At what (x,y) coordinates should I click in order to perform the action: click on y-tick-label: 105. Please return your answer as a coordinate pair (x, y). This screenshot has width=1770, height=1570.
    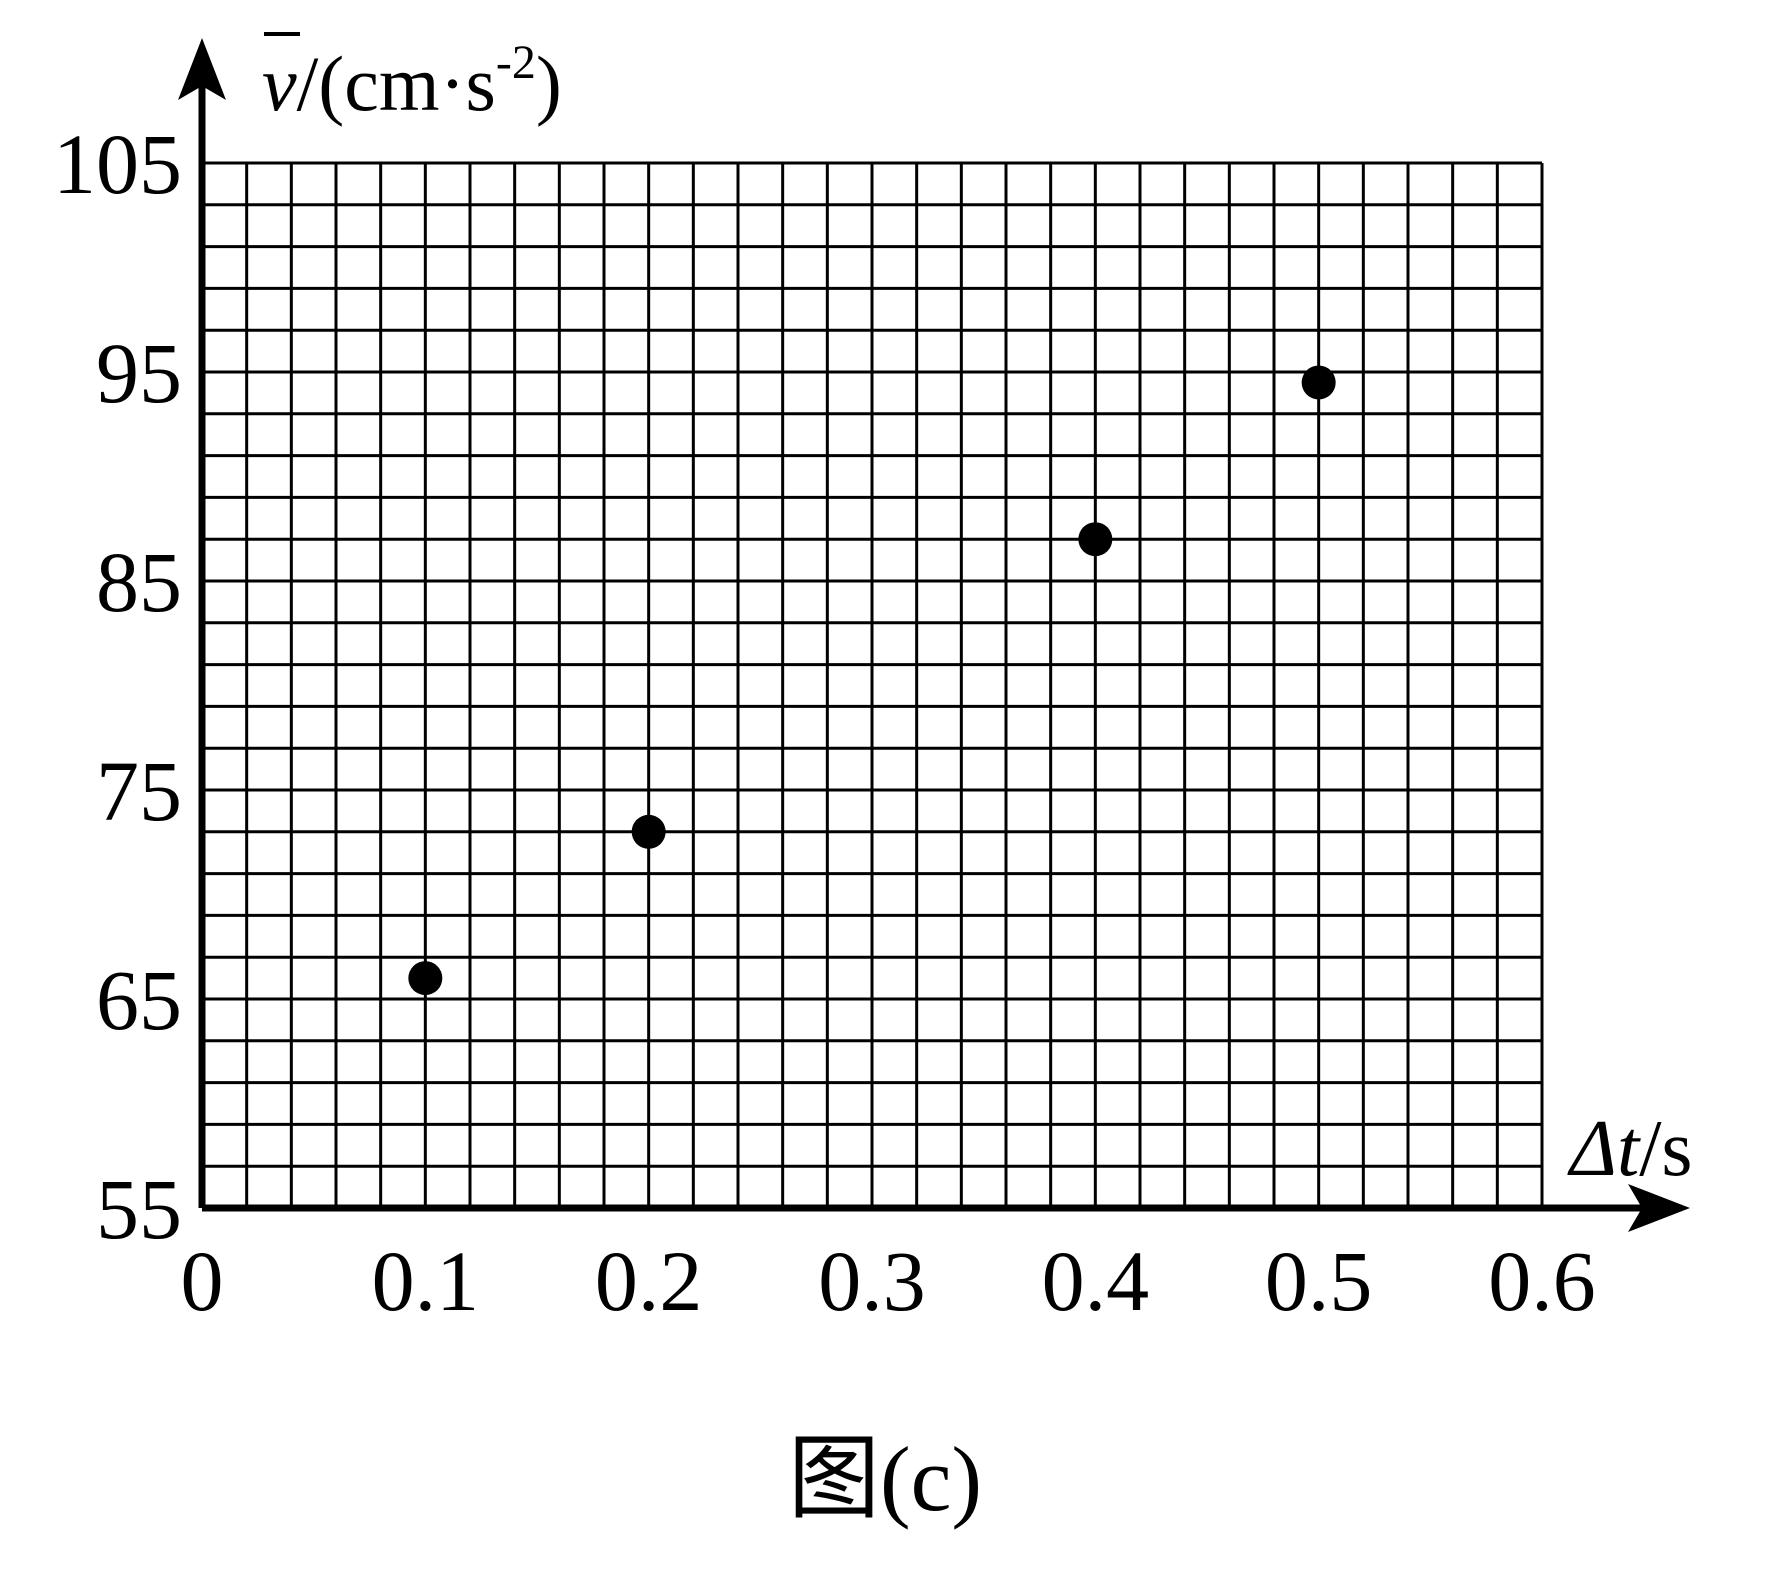
    Looking at the image, I should click on (117, 164).